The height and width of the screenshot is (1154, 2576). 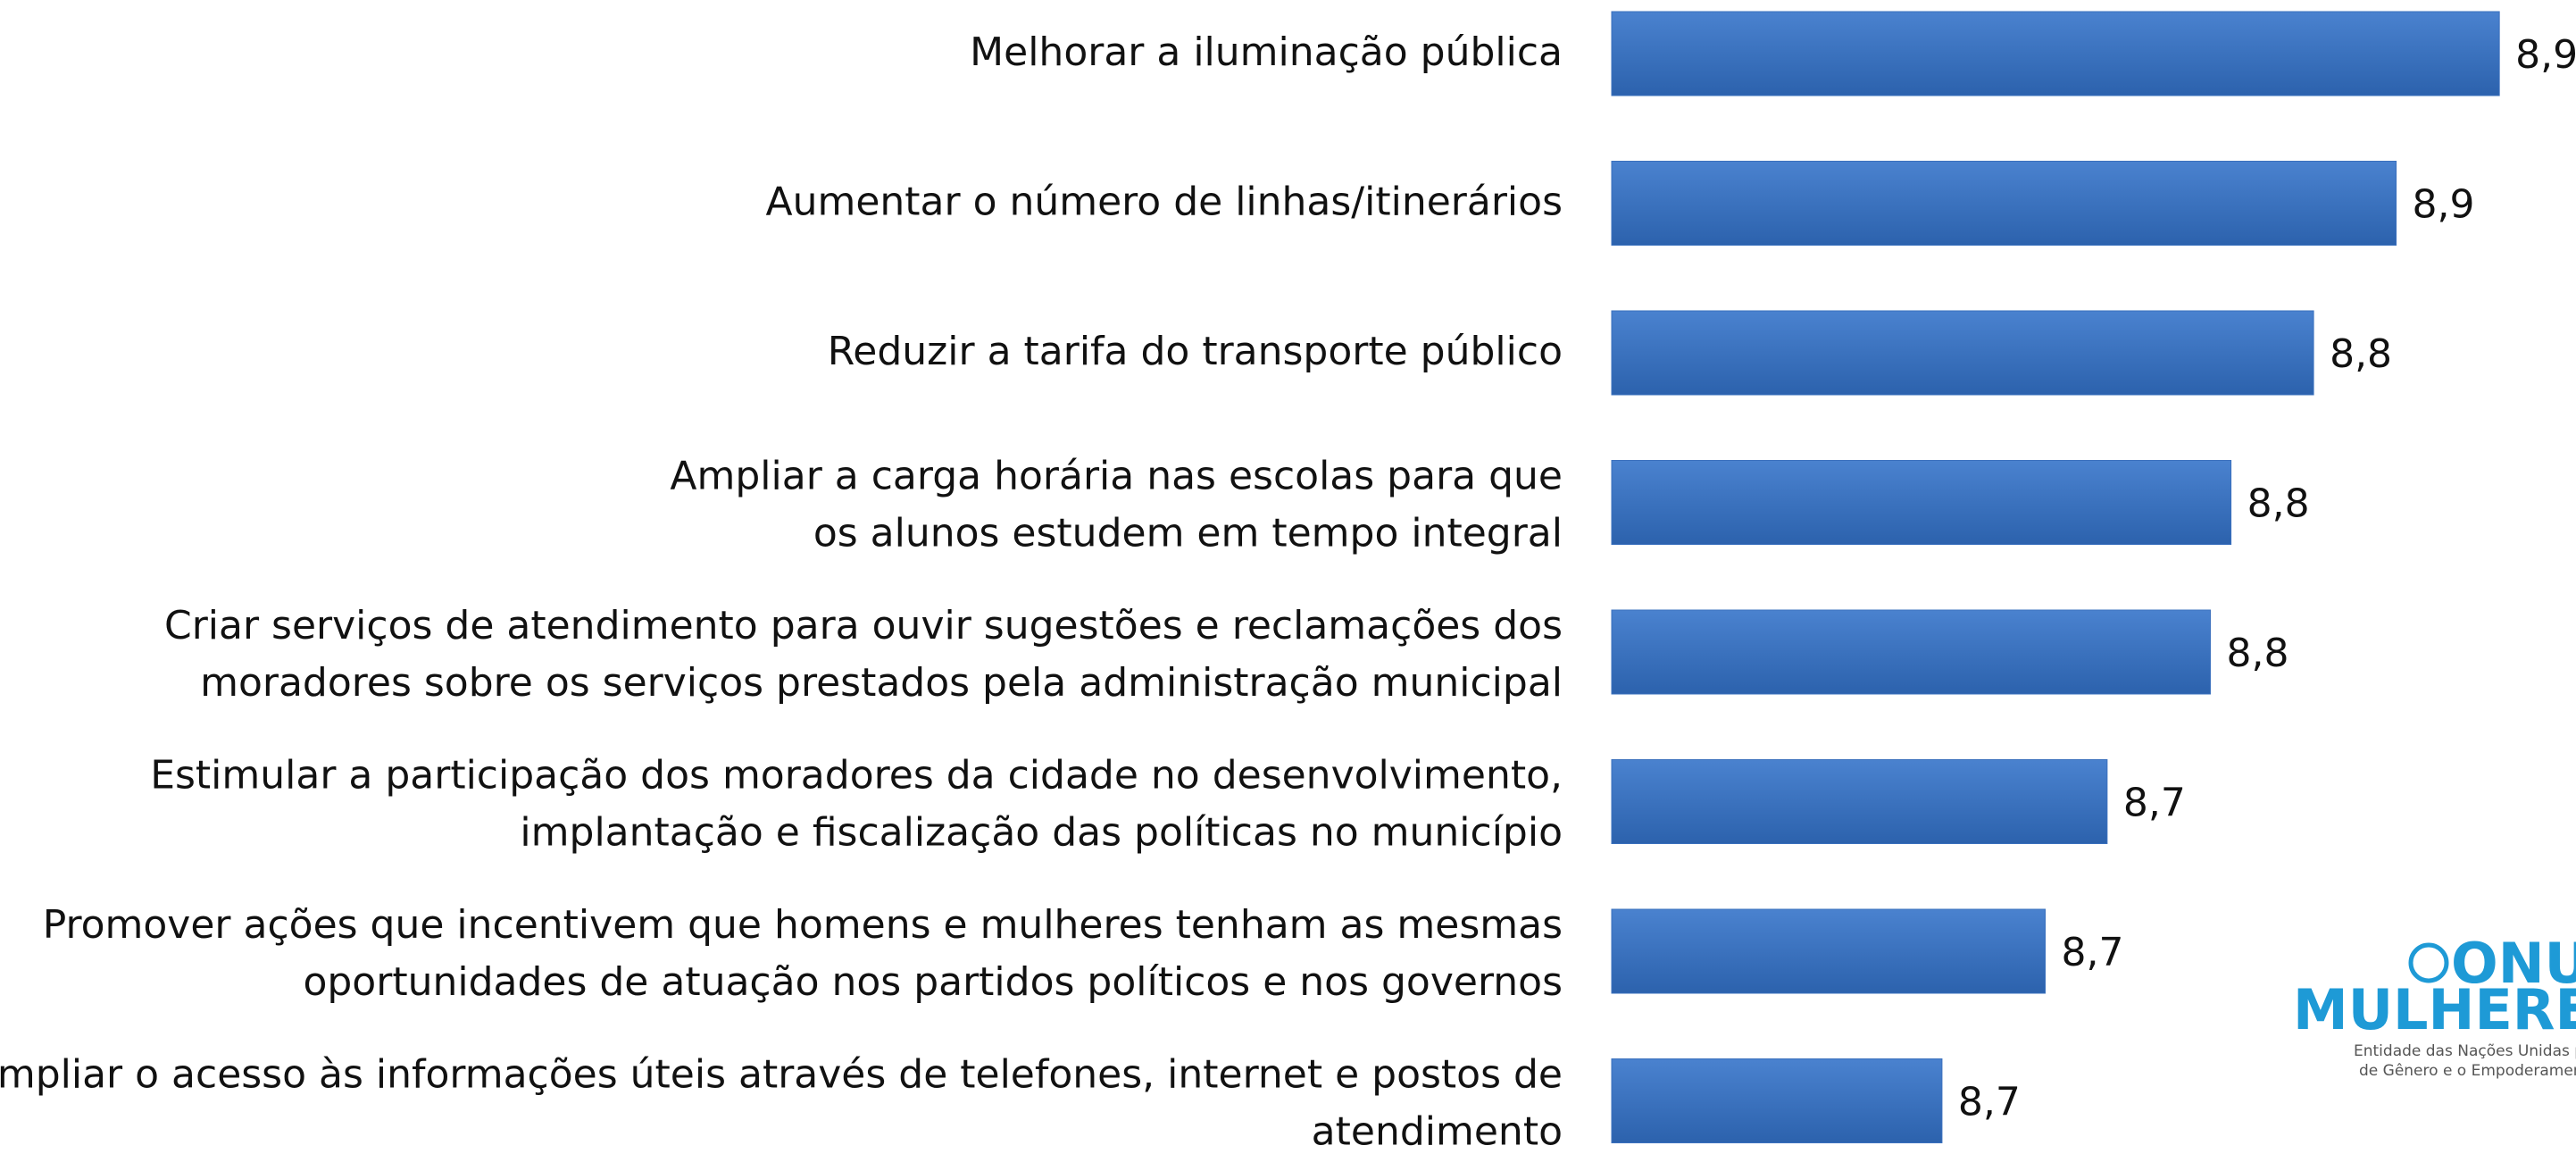 I want to click on category-label: atendimento, so click(x=1437, y=1131).